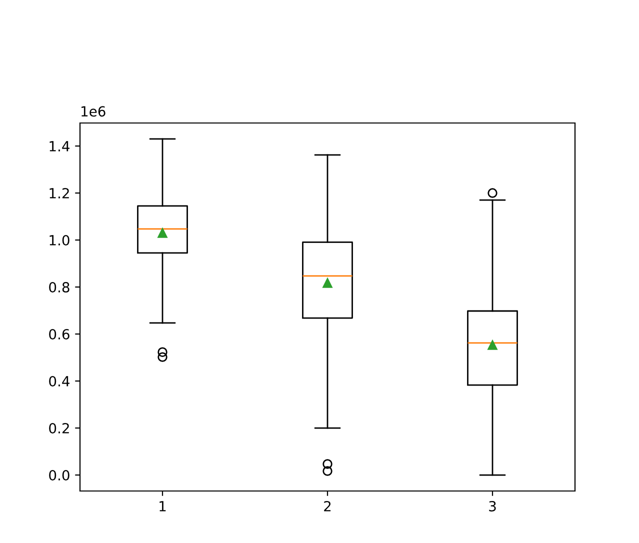 The height and width of the screenshot is (543, 639). I want to click on x-tick-label: 1, so click(163, 506).